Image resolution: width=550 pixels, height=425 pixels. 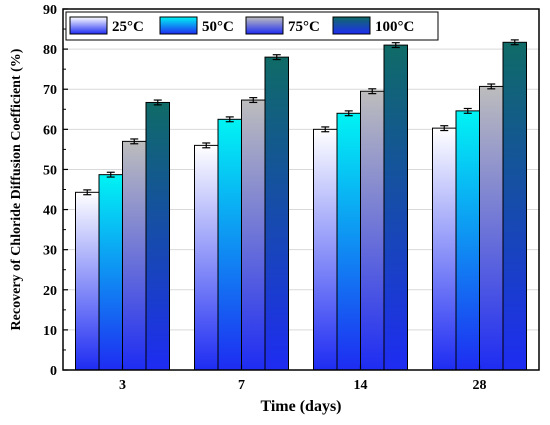 I want to click on x-tick-label: 28, so click(x=480, y=385).